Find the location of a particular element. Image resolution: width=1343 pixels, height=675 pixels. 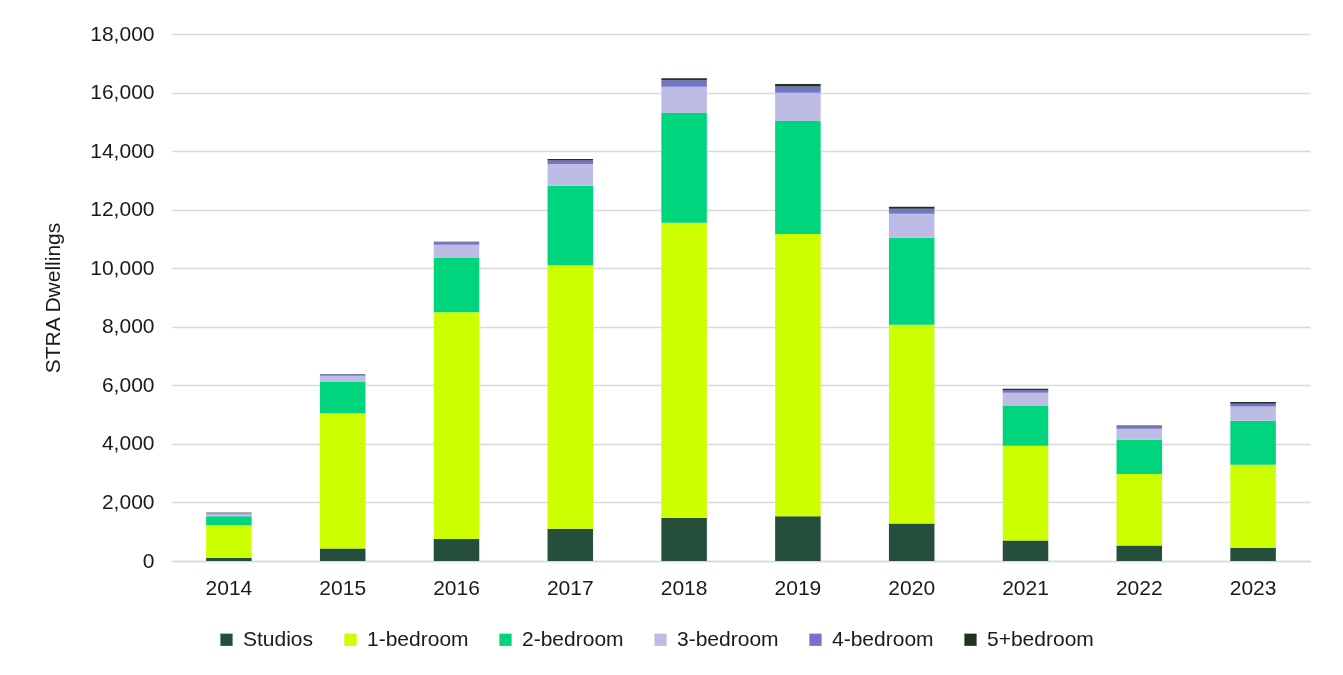

legend-label: 1-bedroom is located at coordinates (418, 638).